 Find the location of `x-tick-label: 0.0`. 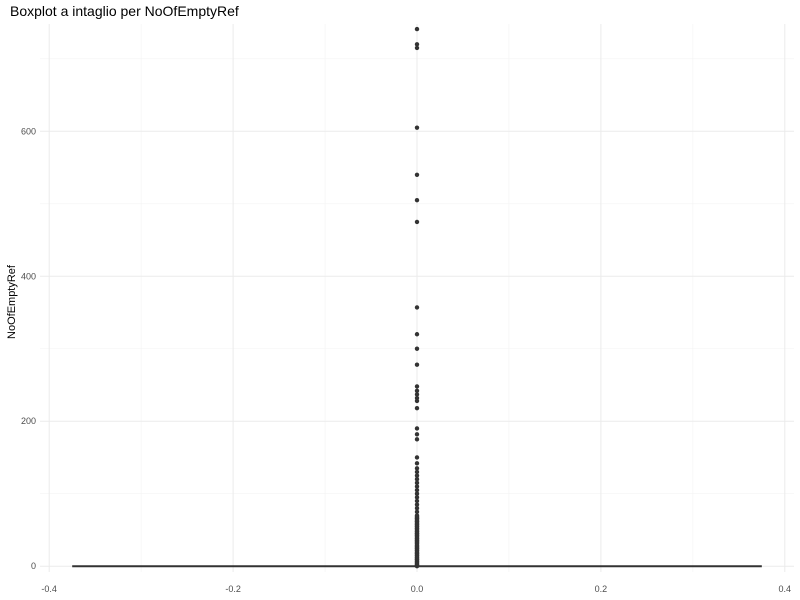

x-tick-label: 0.0 is located at coordinates (417, 589).